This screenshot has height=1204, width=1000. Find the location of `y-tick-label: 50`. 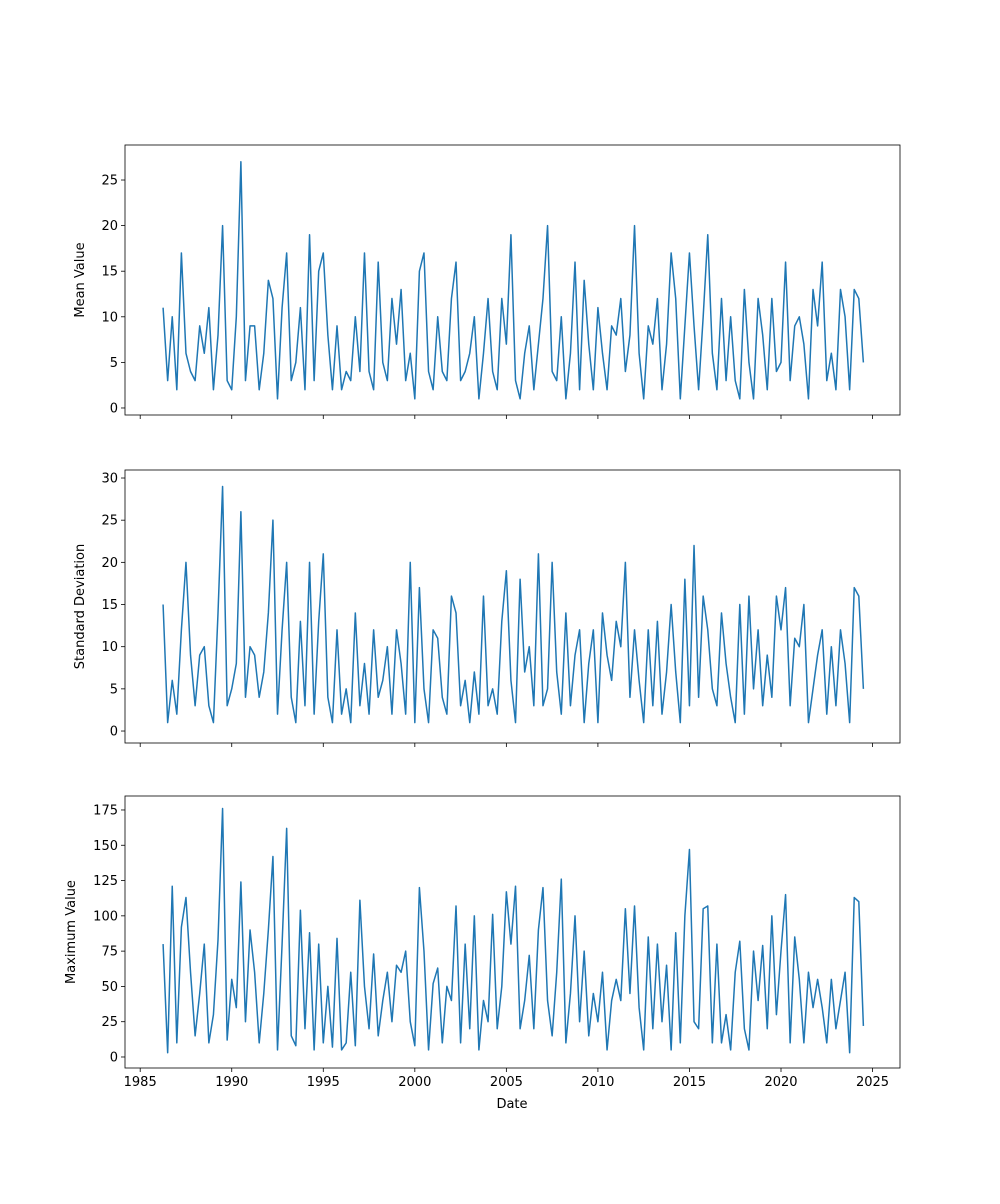

y-tick-label: 50 is located at coordinates (109, 987).